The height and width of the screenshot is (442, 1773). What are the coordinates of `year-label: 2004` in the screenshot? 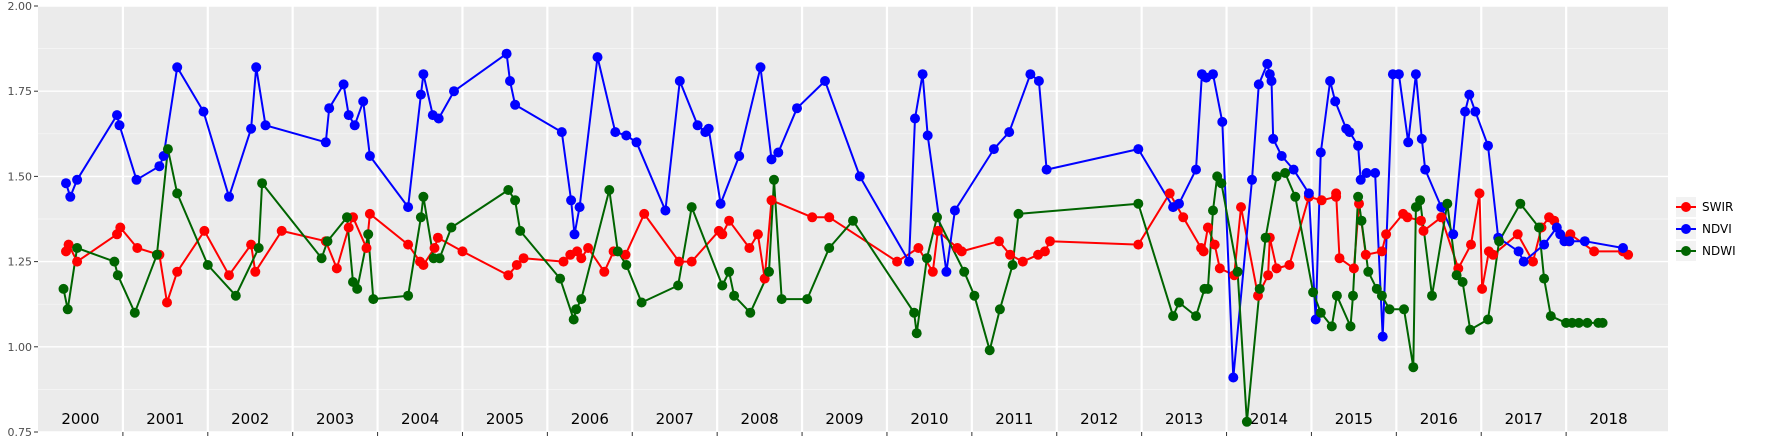 It's located at (420, 419).